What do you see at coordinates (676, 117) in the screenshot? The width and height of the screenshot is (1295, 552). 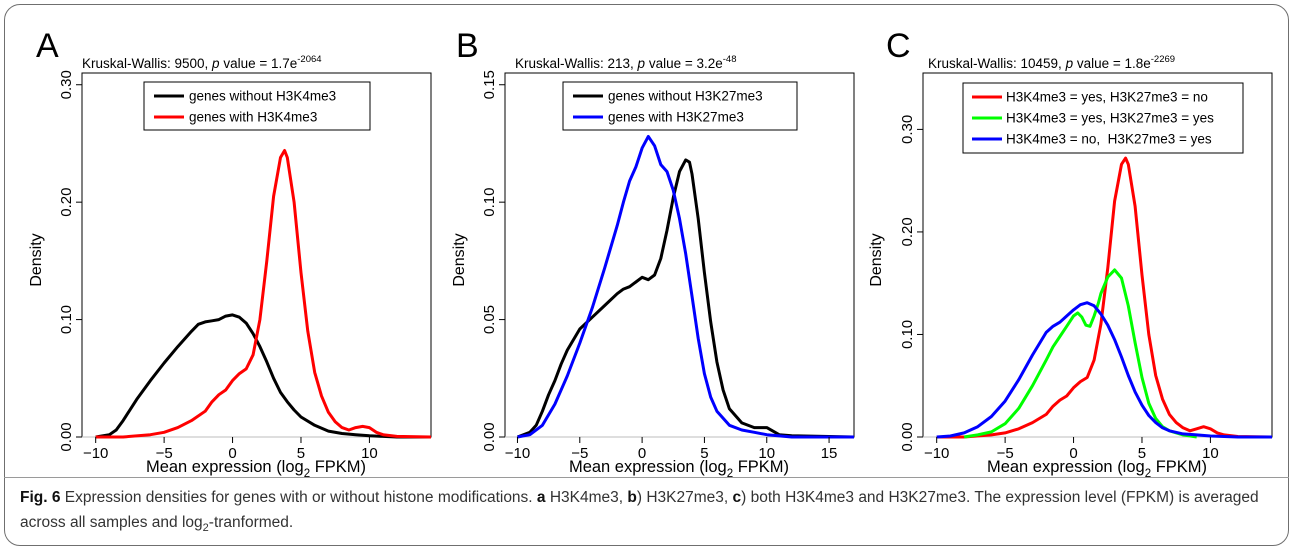 I see `legend-label-1: genes with H3K27me3` at bounding box center [676, 117].